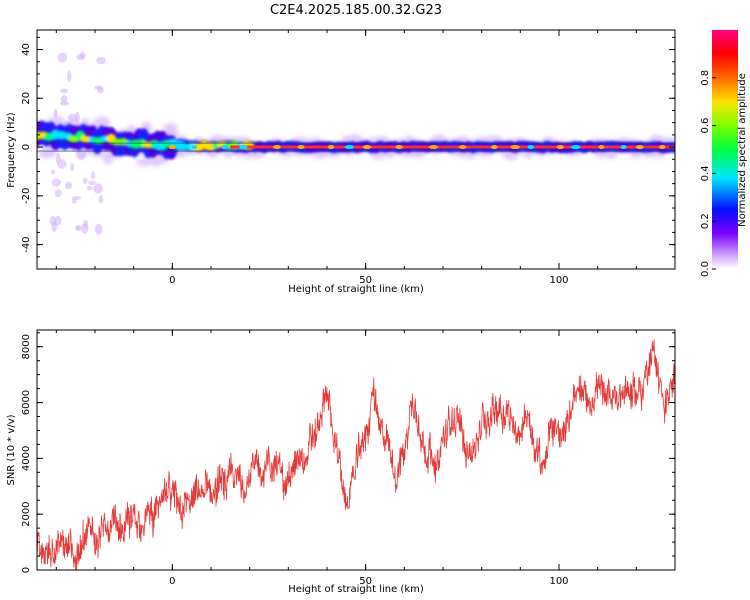 This screenshot has width=750, height=600. What do you see at coordinates (26, 513) in the screenshot?
I see `snr-y-tick-label: 2000` at bounding box center [26, 513].